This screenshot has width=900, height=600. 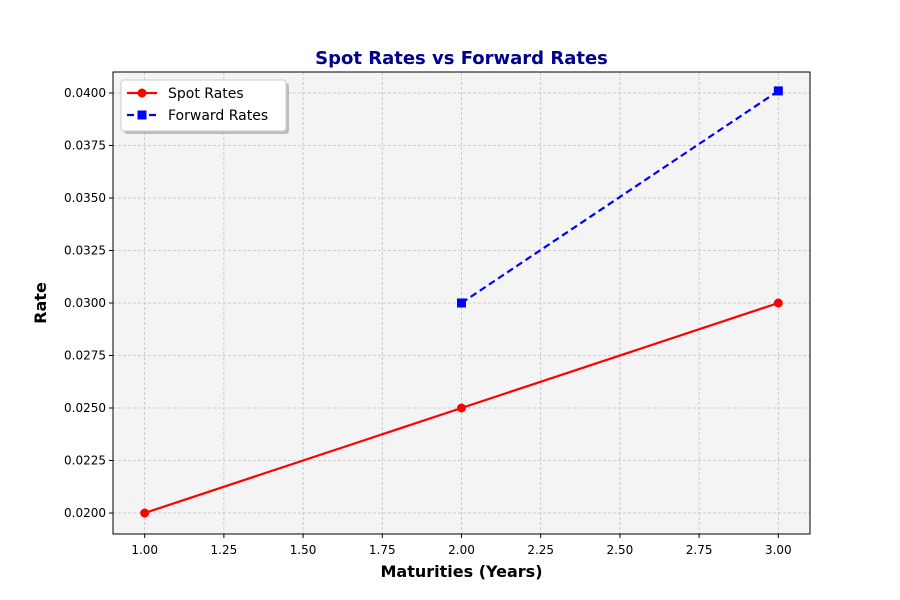 What do you see at coordinates (303, 550) in the screenshot?
I see `x-tick-label: 1.50` at bounding box center [303, 550].